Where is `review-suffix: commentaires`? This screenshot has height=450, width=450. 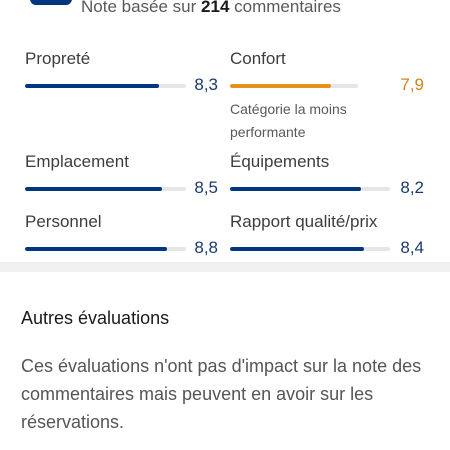
review-suffix: commentaires is located at coordinates (287, 8).